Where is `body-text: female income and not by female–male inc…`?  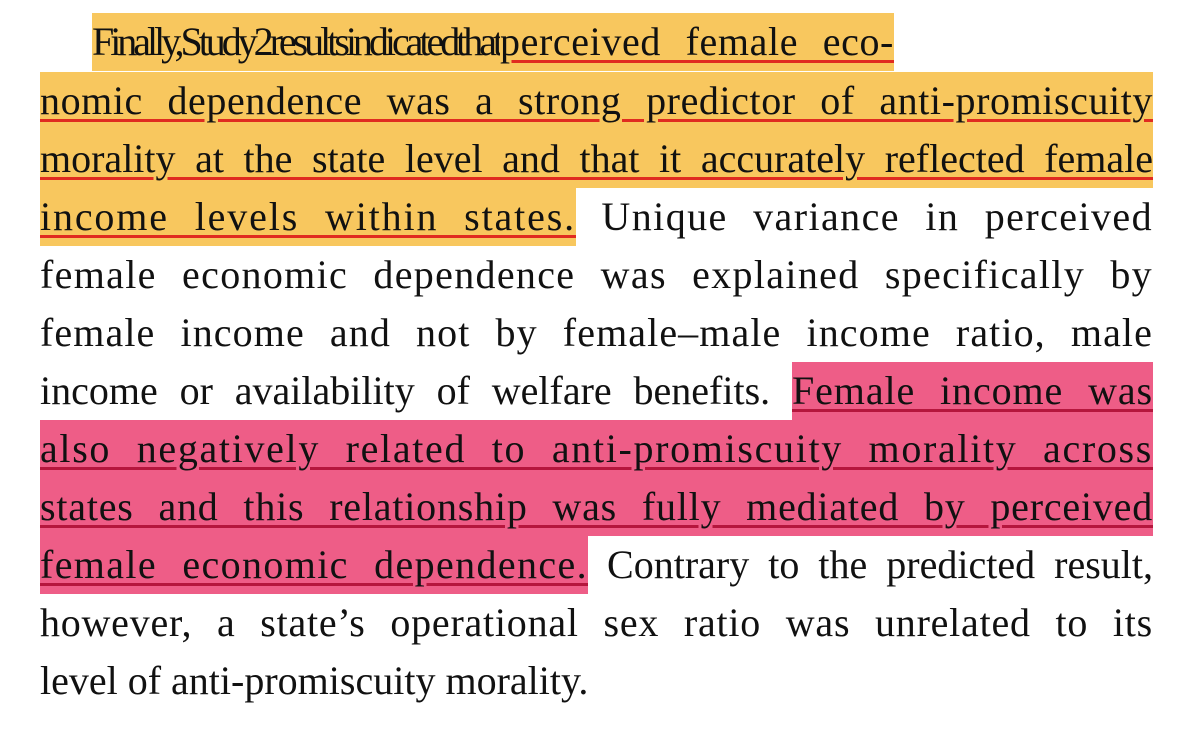 body-text: female income and not by female–male inc… is located at coordinates (596, 332).